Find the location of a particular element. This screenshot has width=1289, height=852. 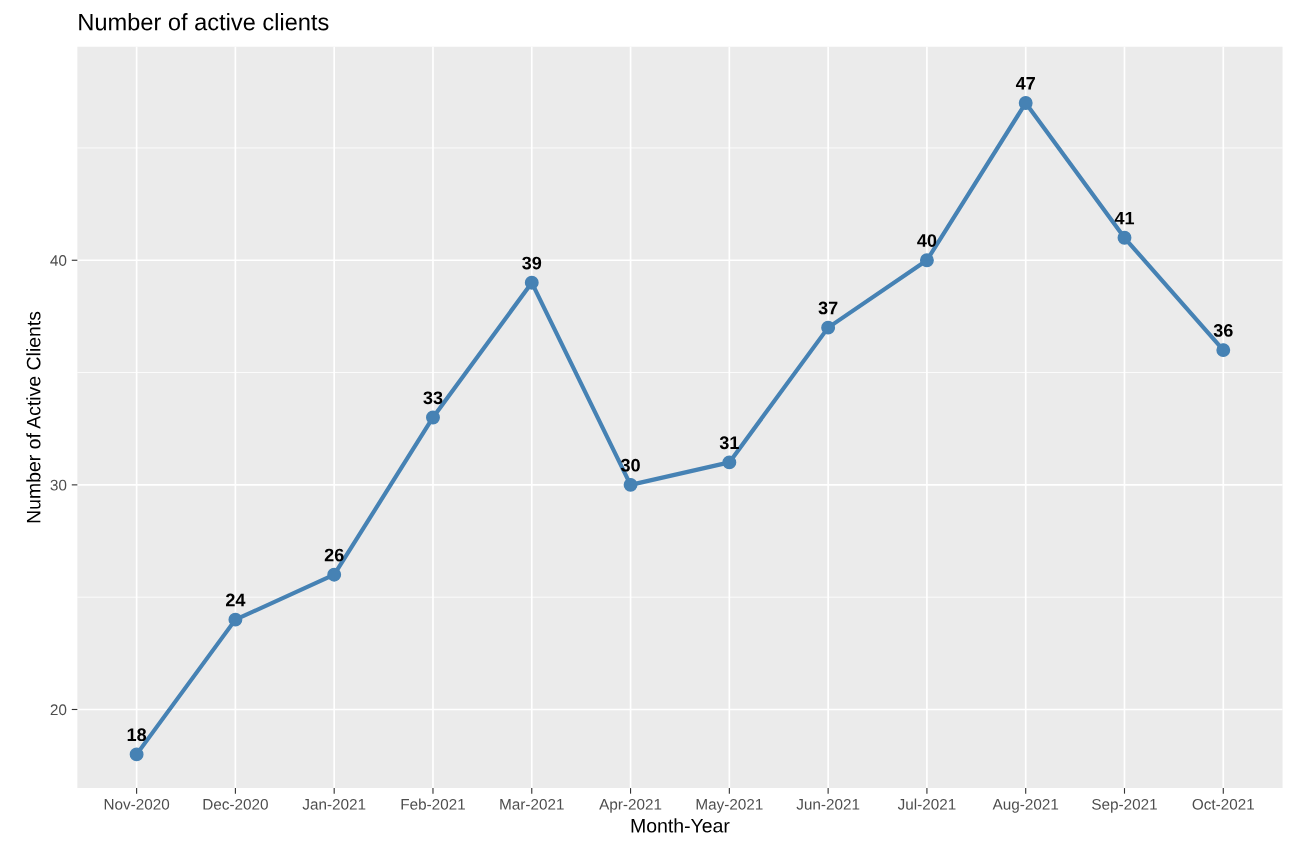

data-label: 18 is located at coordinates (137, 735).